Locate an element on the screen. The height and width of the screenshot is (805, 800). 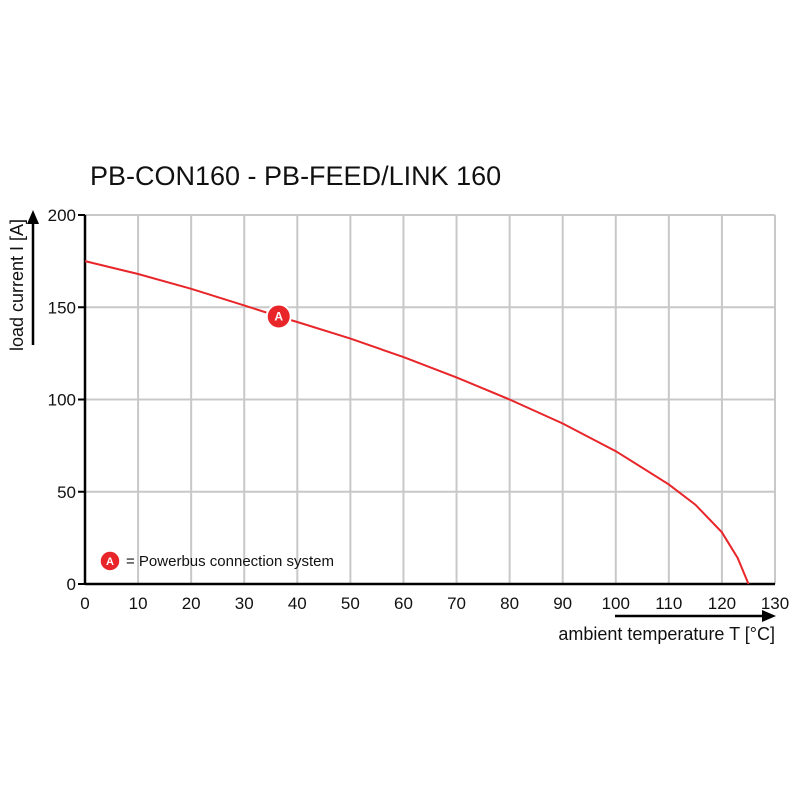
marker-a: A is located at coordinates (278, 316).